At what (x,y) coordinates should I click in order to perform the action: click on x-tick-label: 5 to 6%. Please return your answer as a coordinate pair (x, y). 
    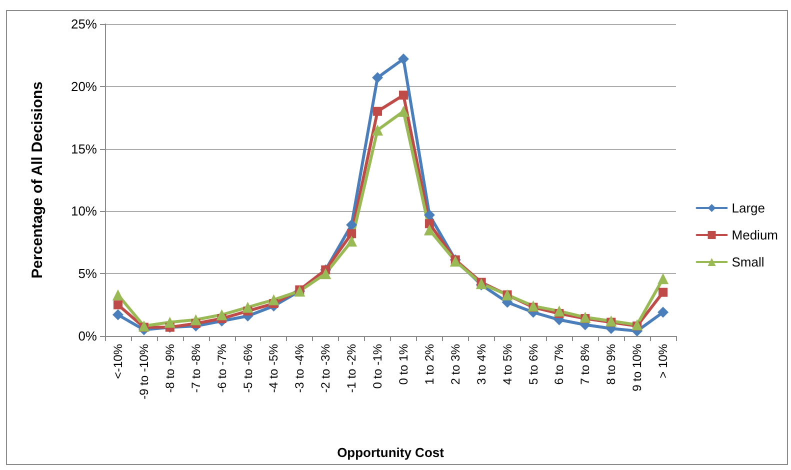
    Looking at the image, I should click on (533, 364).